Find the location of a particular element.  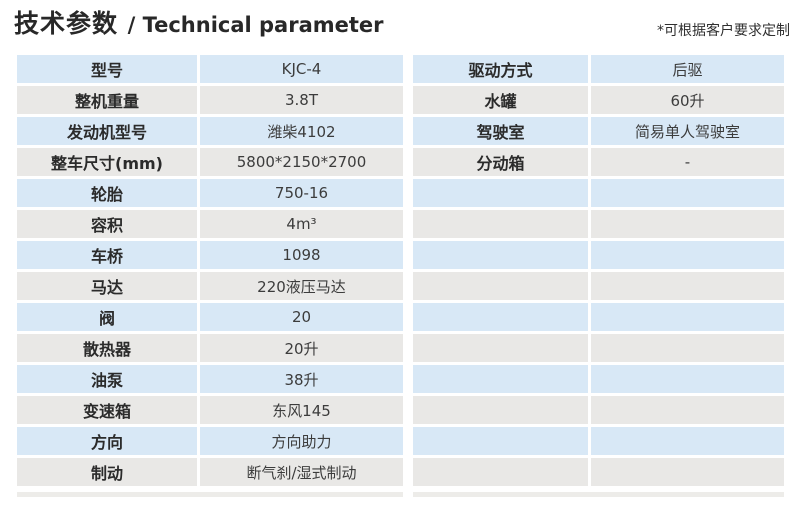

param-label-cell: 阀 is located at coordinates (107, 317).